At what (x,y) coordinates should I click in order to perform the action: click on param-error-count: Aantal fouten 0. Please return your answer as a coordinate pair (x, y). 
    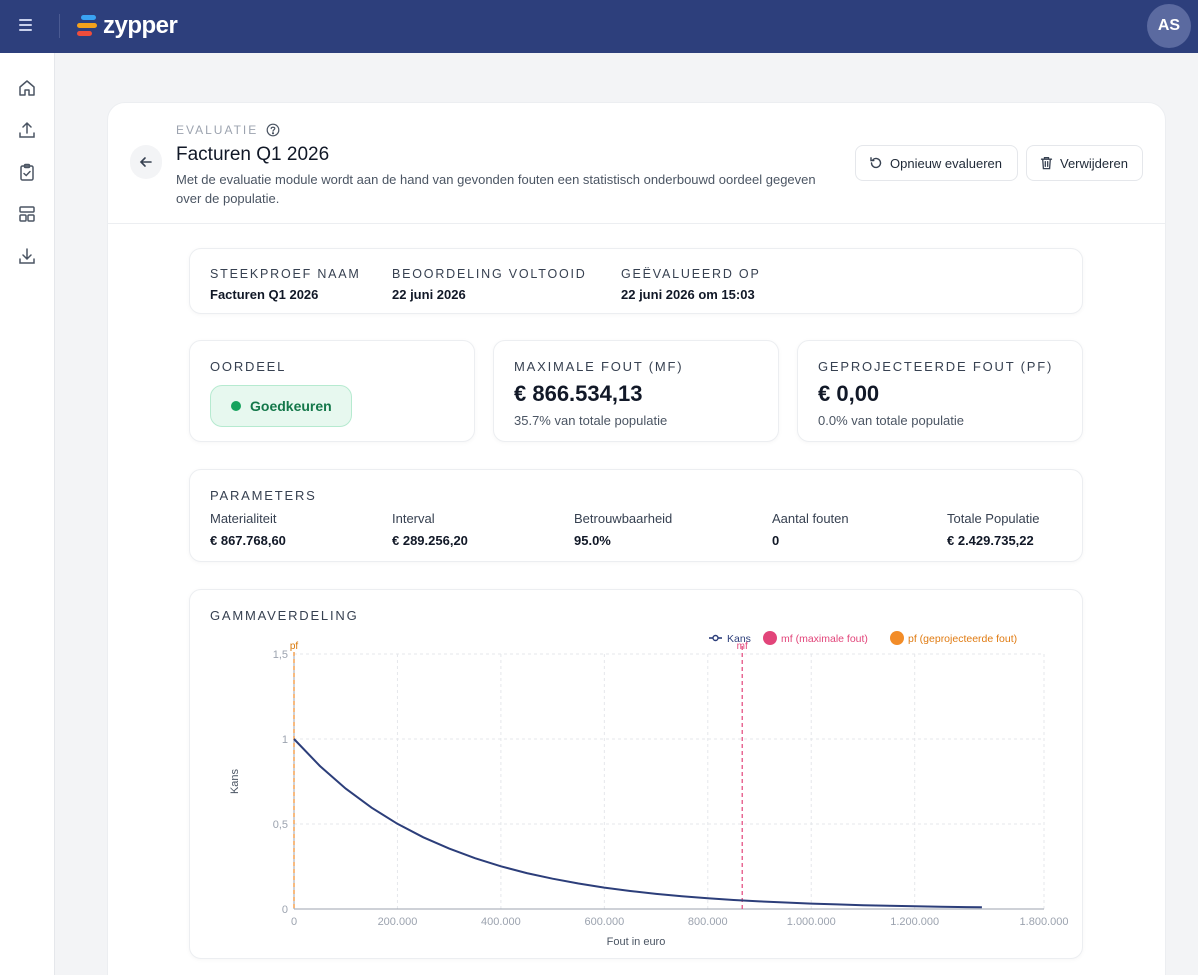
    Looking at the image, I should click on (810, 529).